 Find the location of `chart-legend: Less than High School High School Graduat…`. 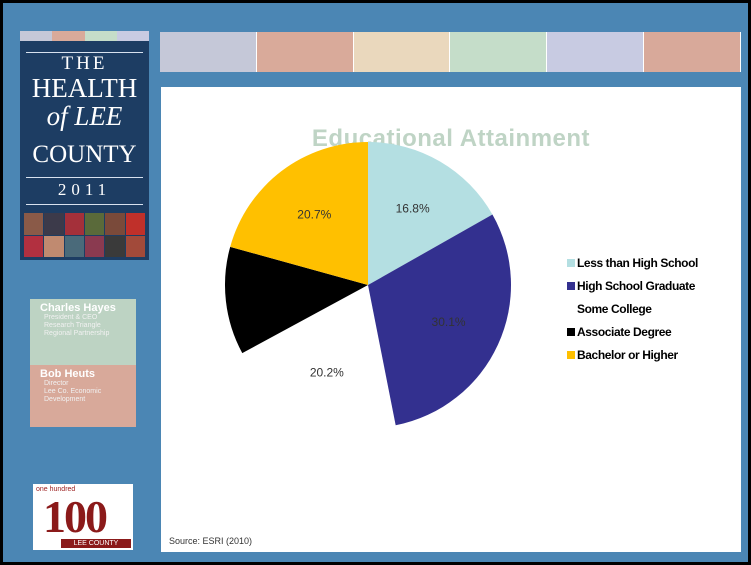

chart-legend: Less than High School High School Graduat… is located at coordinates (632, 308).